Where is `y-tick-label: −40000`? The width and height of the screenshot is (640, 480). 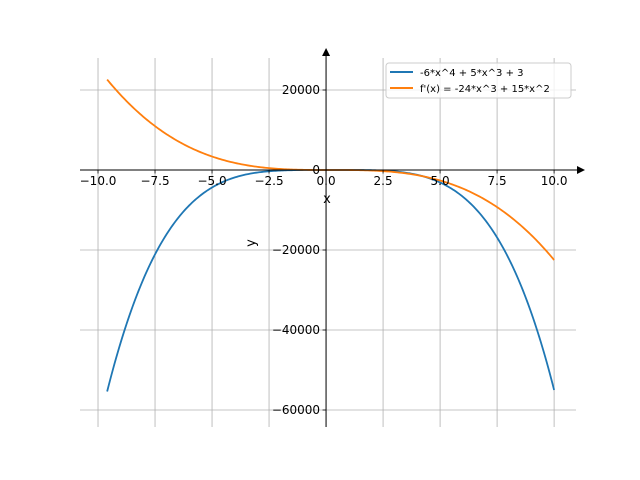 y-tick-label: −40000 is located at coordinates (296, 330).